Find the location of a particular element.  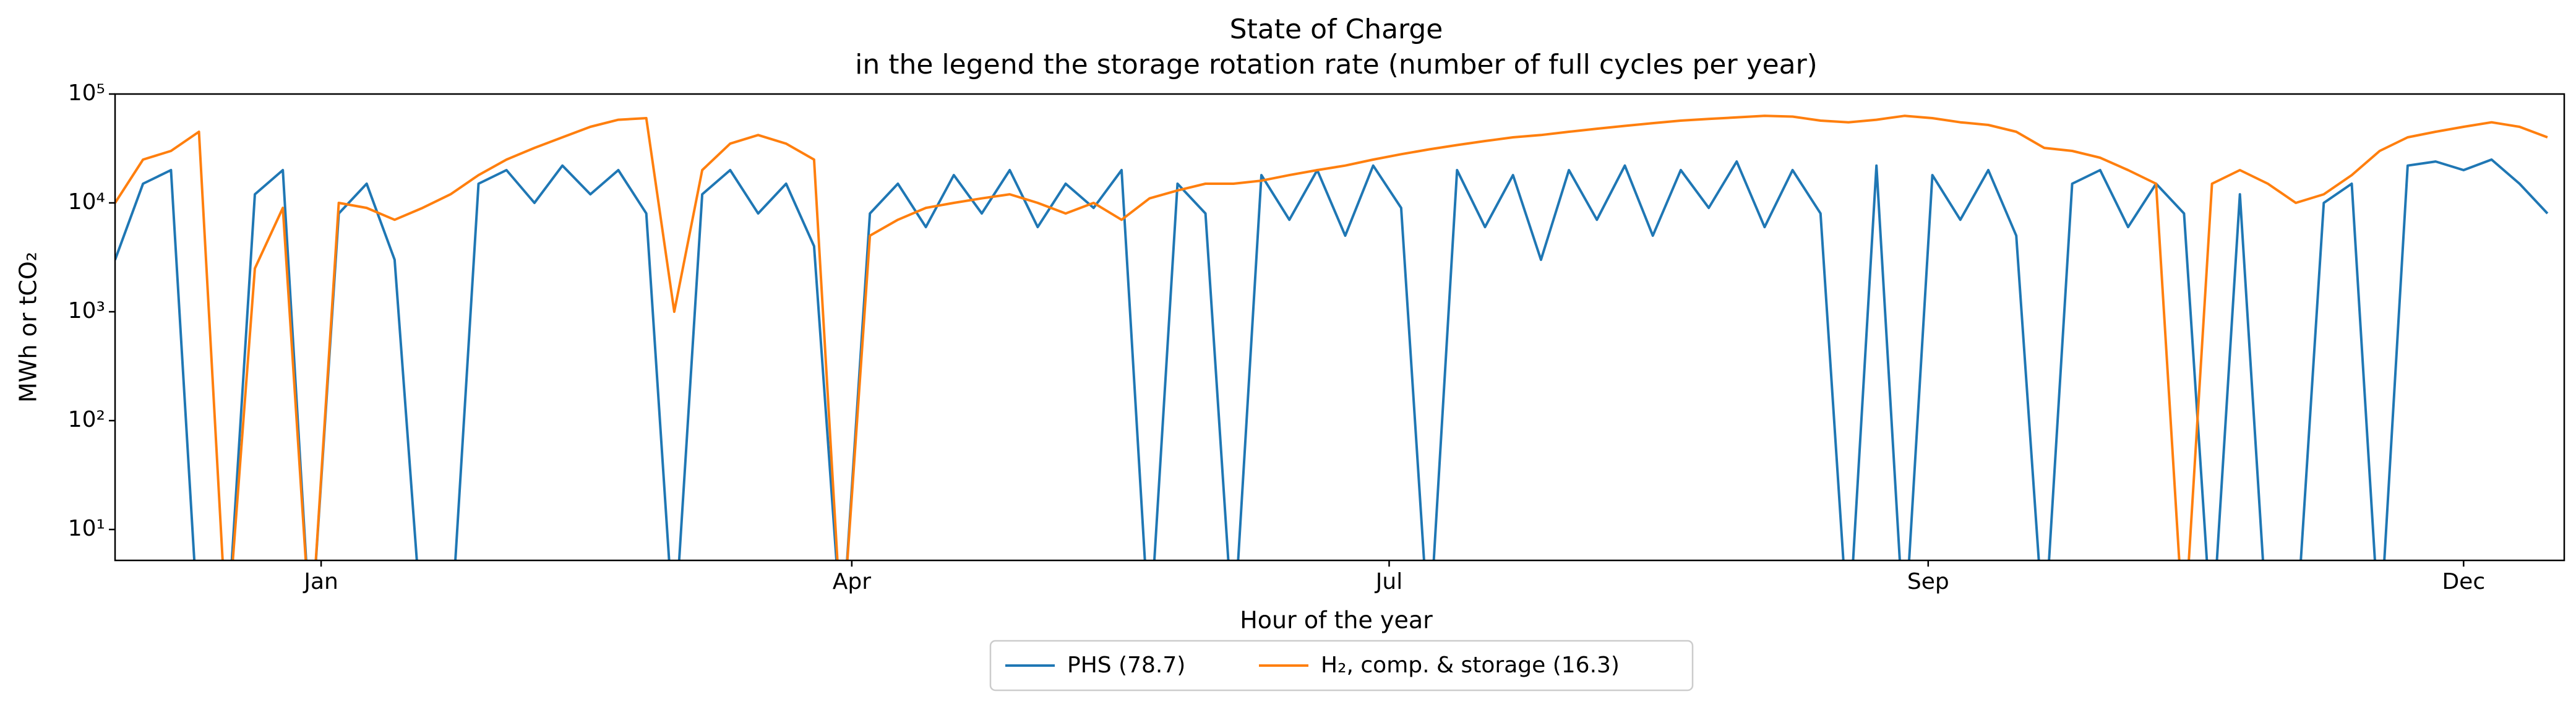

y-tick-label: 10⁴ is located at coordinates (86, 202).